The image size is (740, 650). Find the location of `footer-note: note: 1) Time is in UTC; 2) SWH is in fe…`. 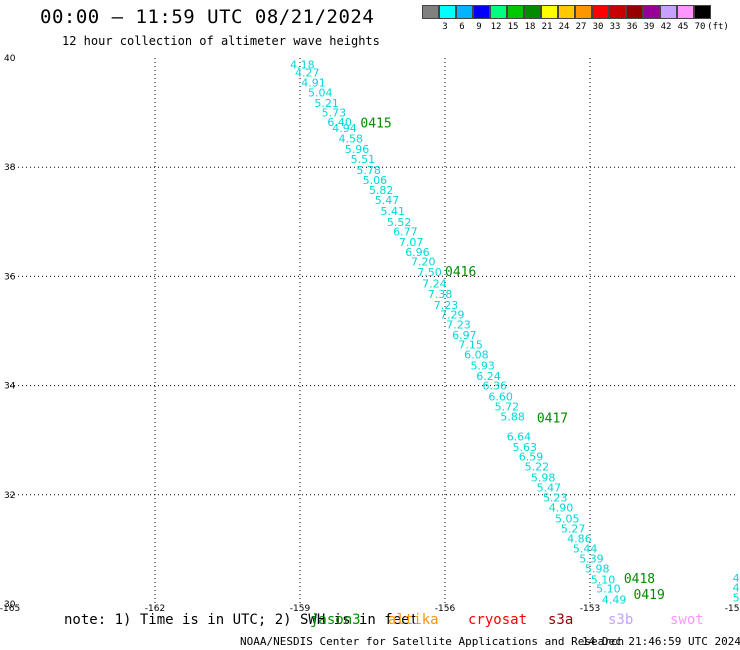

footer-note: note: 1) Time is in UTC; 2) SWH is in fe… is located at coordinates (241, 620).